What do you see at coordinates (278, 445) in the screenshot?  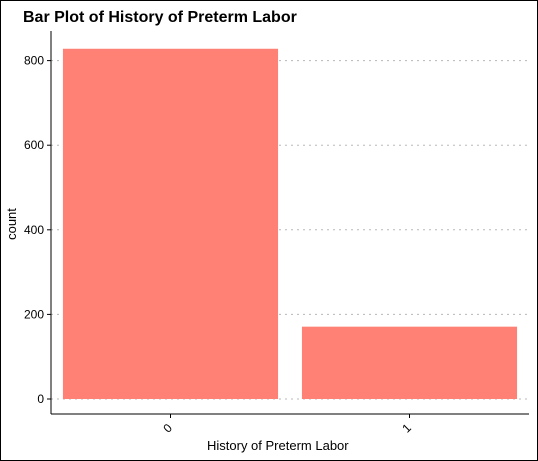 I see `x-axis-label: History of Preterm Labor` at bounding box center [278, 445].